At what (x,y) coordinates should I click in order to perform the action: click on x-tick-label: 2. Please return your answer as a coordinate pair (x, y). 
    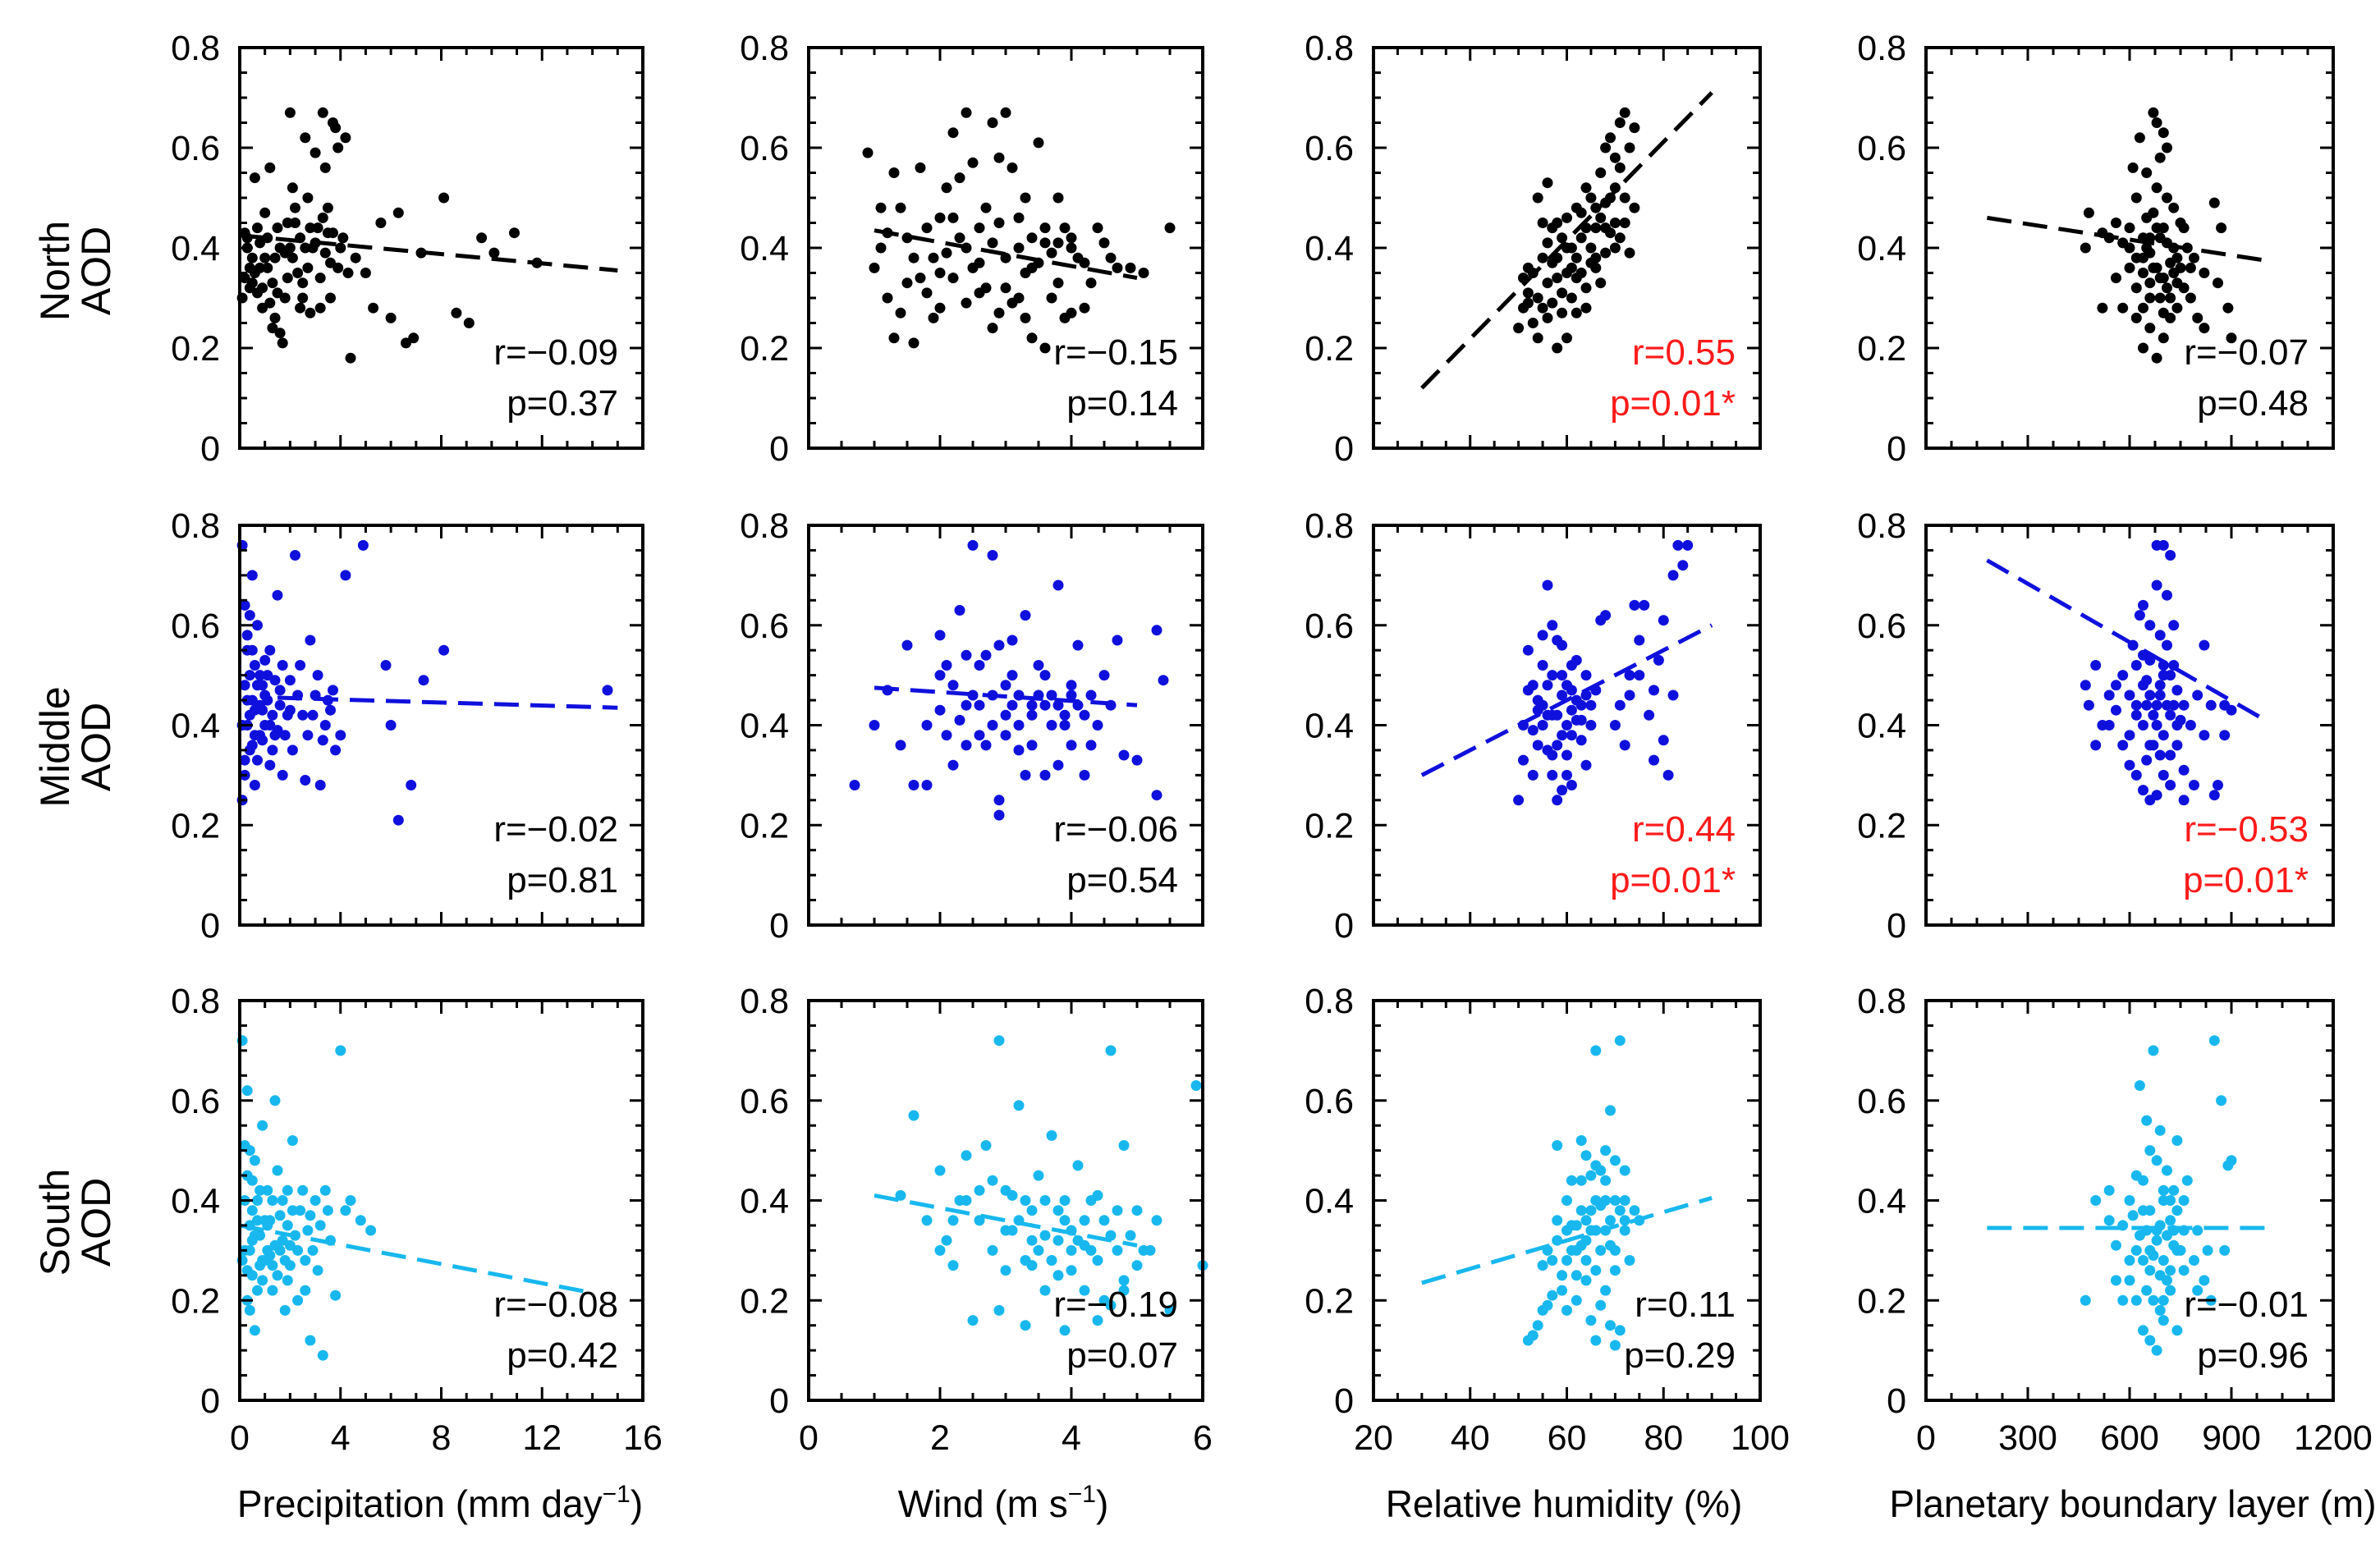
    Looking at the image, I should click on (940, 1438).